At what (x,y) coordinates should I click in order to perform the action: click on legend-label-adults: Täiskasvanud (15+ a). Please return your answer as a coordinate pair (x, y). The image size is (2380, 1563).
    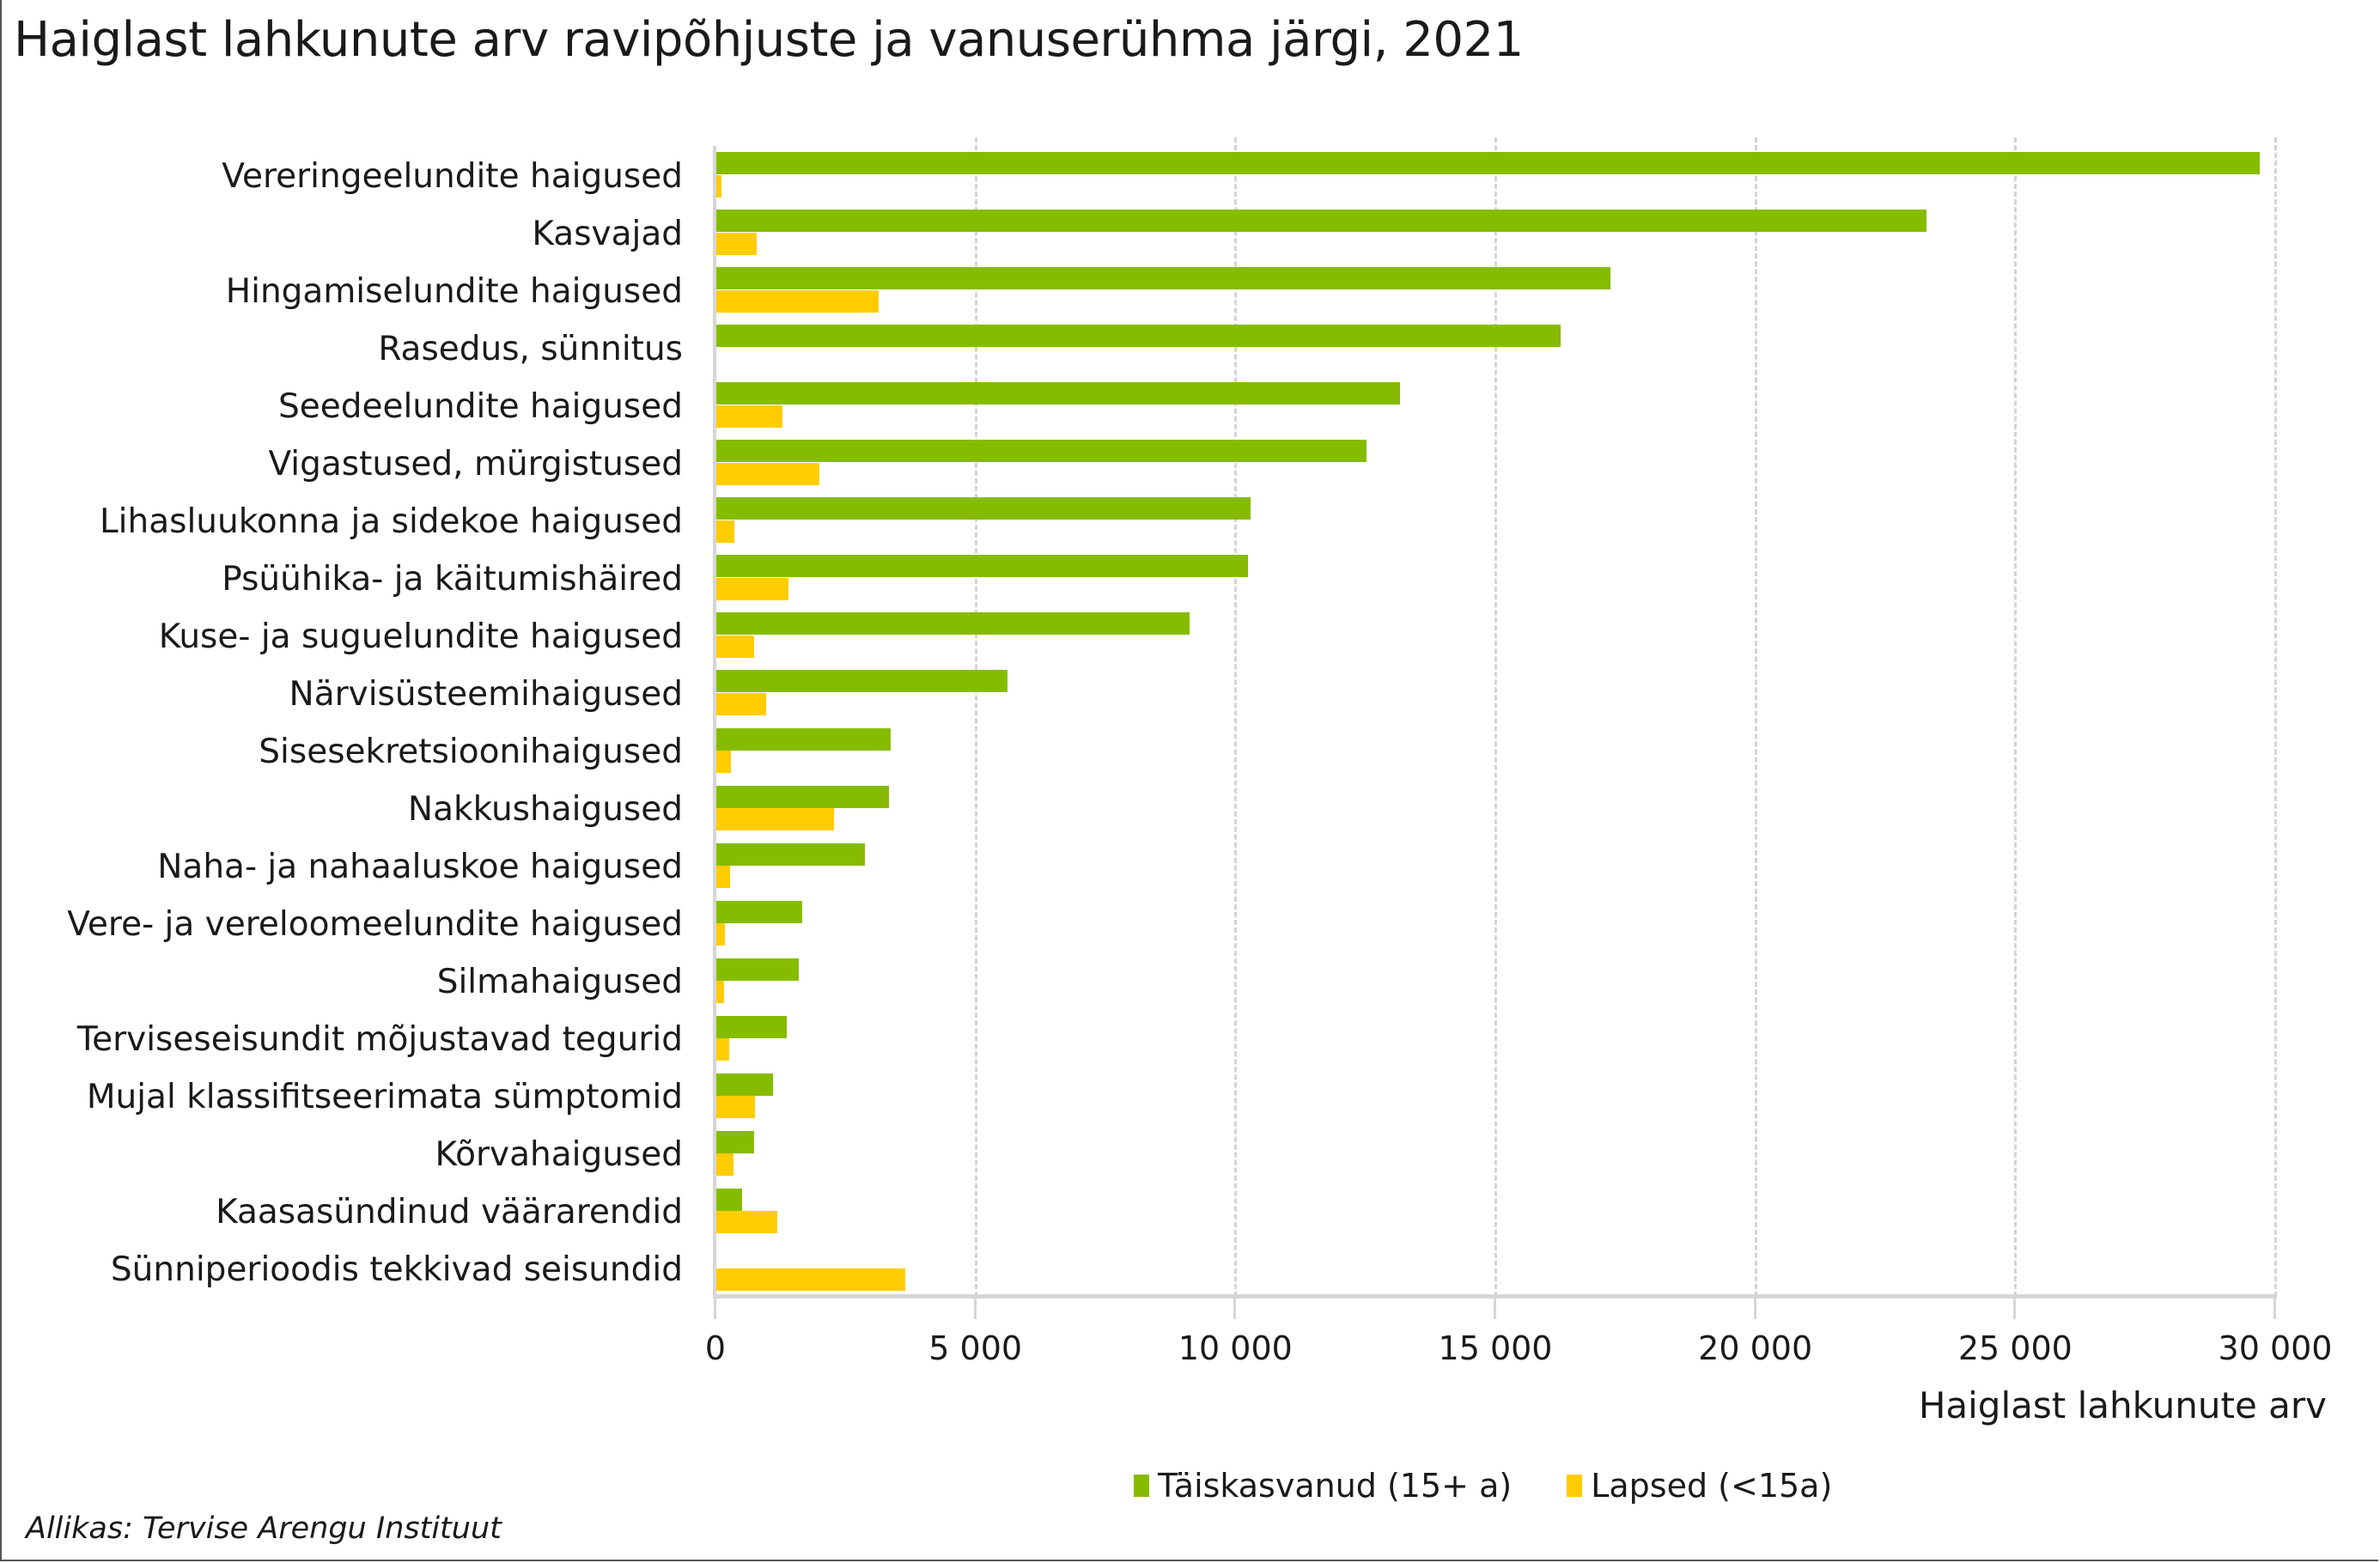
    Looking at the image, I should click on (1335, 1486).